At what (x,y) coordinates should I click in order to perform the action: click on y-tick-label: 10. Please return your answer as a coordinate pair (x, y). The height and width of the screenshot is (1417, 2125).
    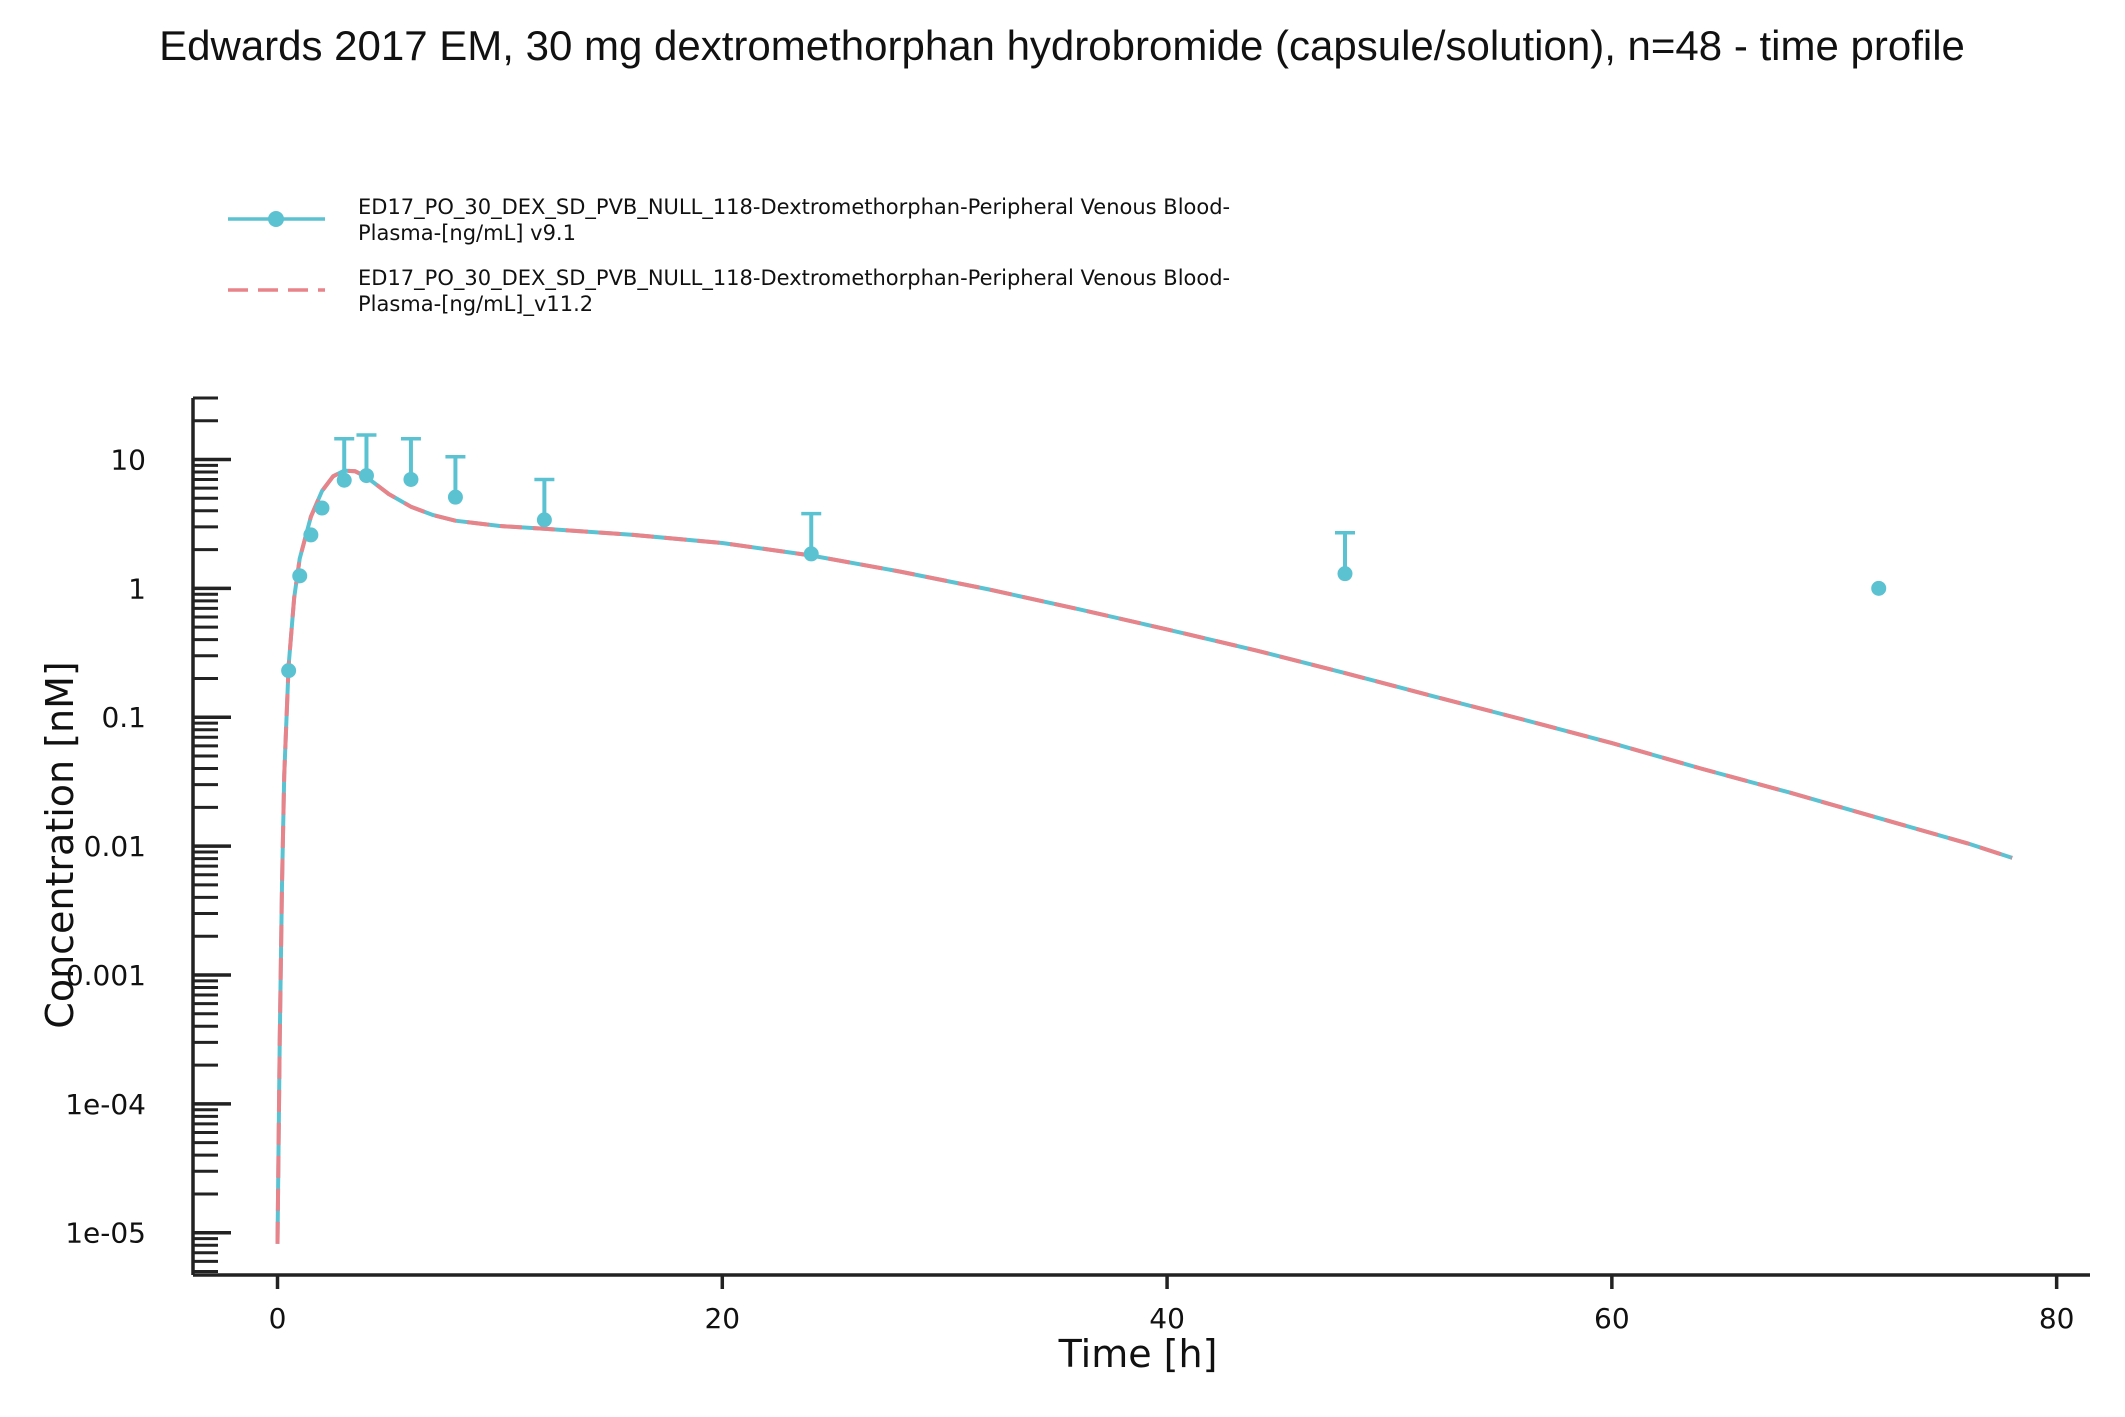
    Looking at the image, I should click on (128, 459).